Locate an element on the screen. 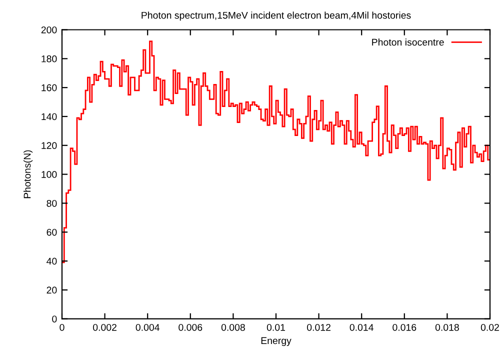 The image size is (500, 350). x-axis-title: Energy is located at coordinates (276, 341).